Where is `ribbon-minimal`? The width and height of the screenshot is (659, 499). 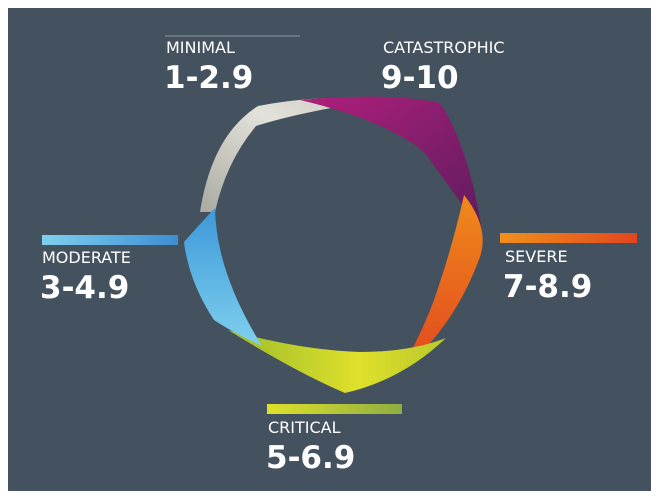
ribbon-minimal is located at coordinates (289, 155).